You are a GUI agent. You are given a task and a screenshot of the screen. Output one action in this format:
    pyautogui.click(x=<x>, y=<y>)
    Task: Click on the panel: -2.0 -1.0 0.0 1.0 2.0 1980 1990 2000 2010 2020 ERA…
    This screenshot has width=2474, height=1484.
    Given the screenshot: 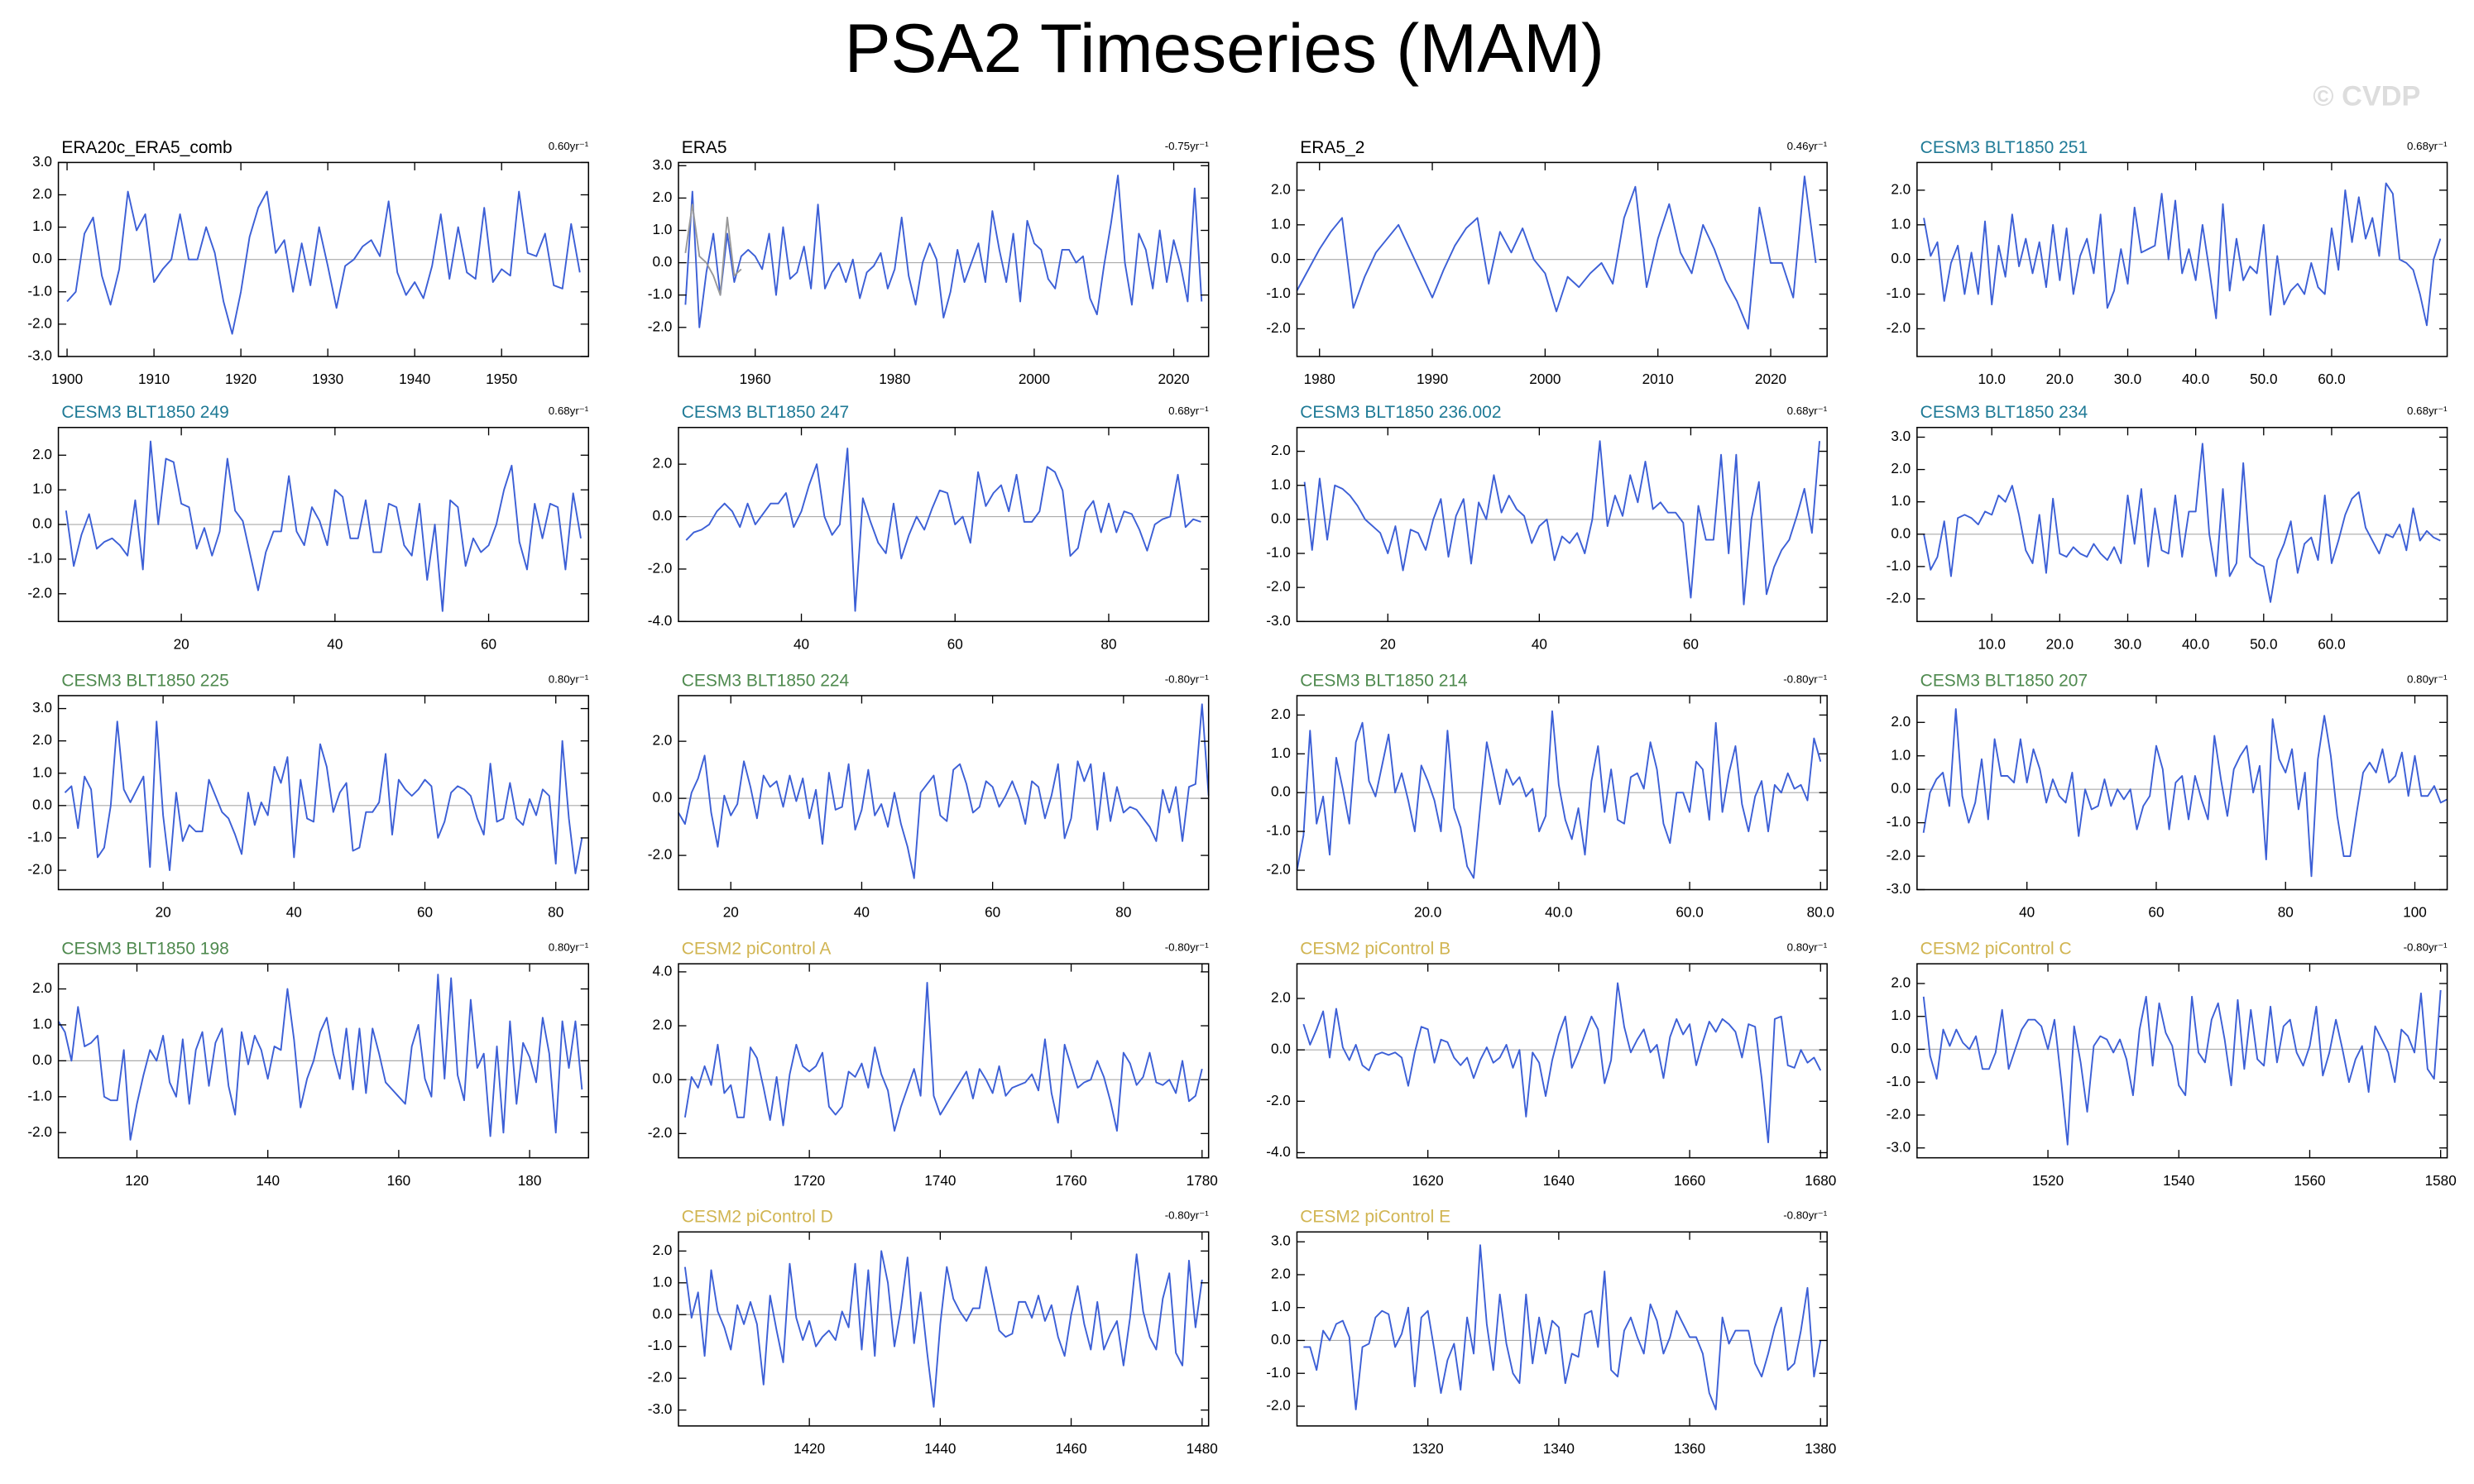 What is the action you would take?
    pyautogui.click(x=1547, y=262)
    